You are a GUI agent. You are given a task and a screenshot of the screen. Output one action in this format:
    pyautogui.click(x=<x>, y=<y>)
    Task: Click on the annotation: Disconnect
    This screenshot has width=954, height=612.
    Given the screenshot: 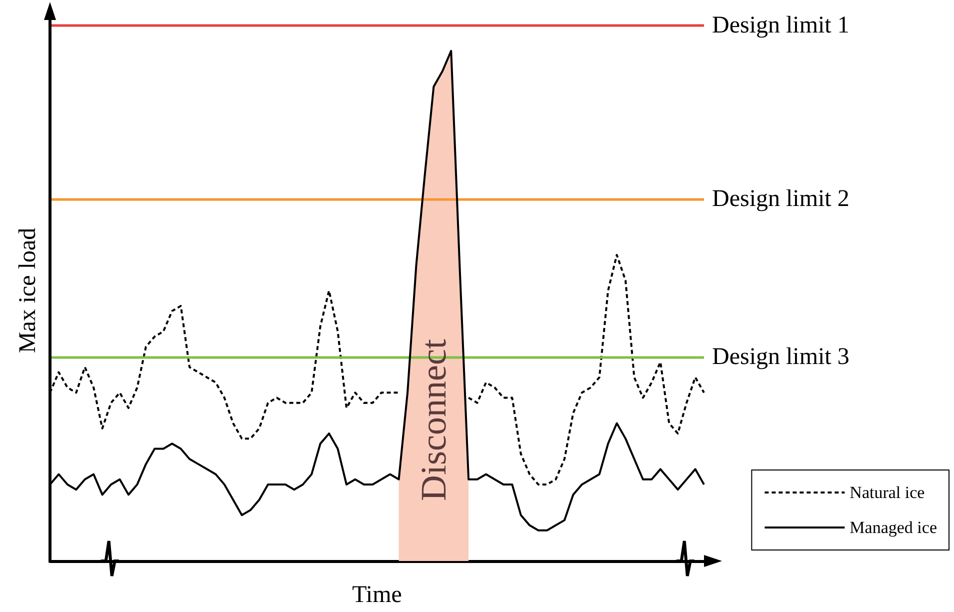 What is the action you would take?
    pyautogui.click(x=434, y=420)
    